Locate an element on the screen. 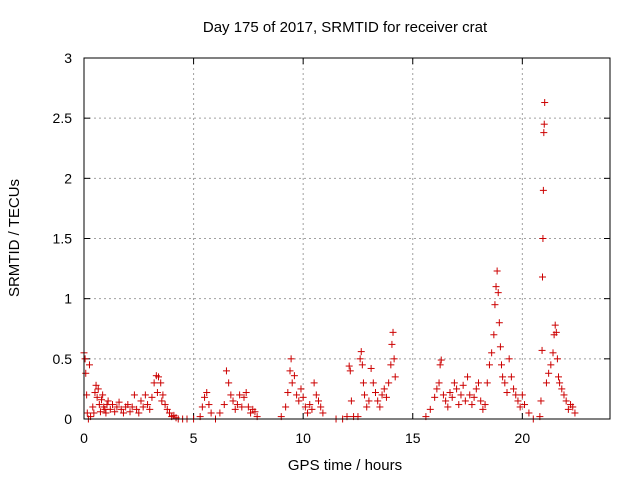 The height and width of the screenshot is (480, 640). x-tick-label: 20 is located at coordinates (523, 438).